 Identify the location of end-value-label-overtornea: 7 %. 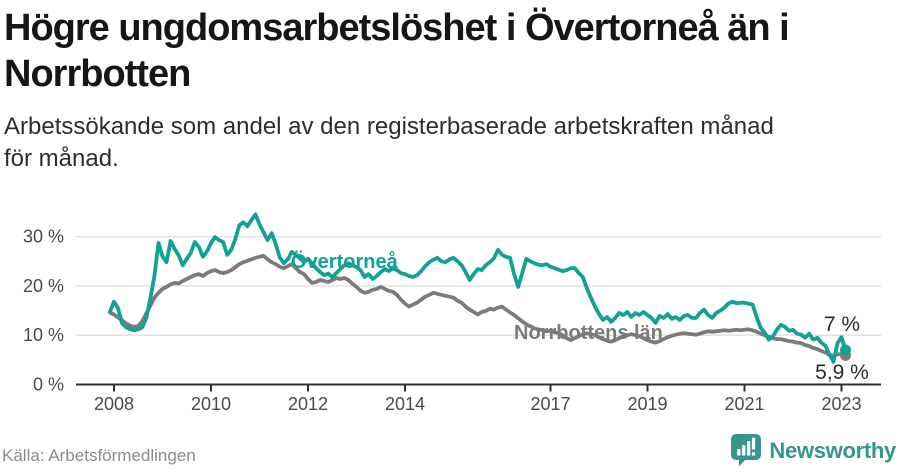
(842, 324).